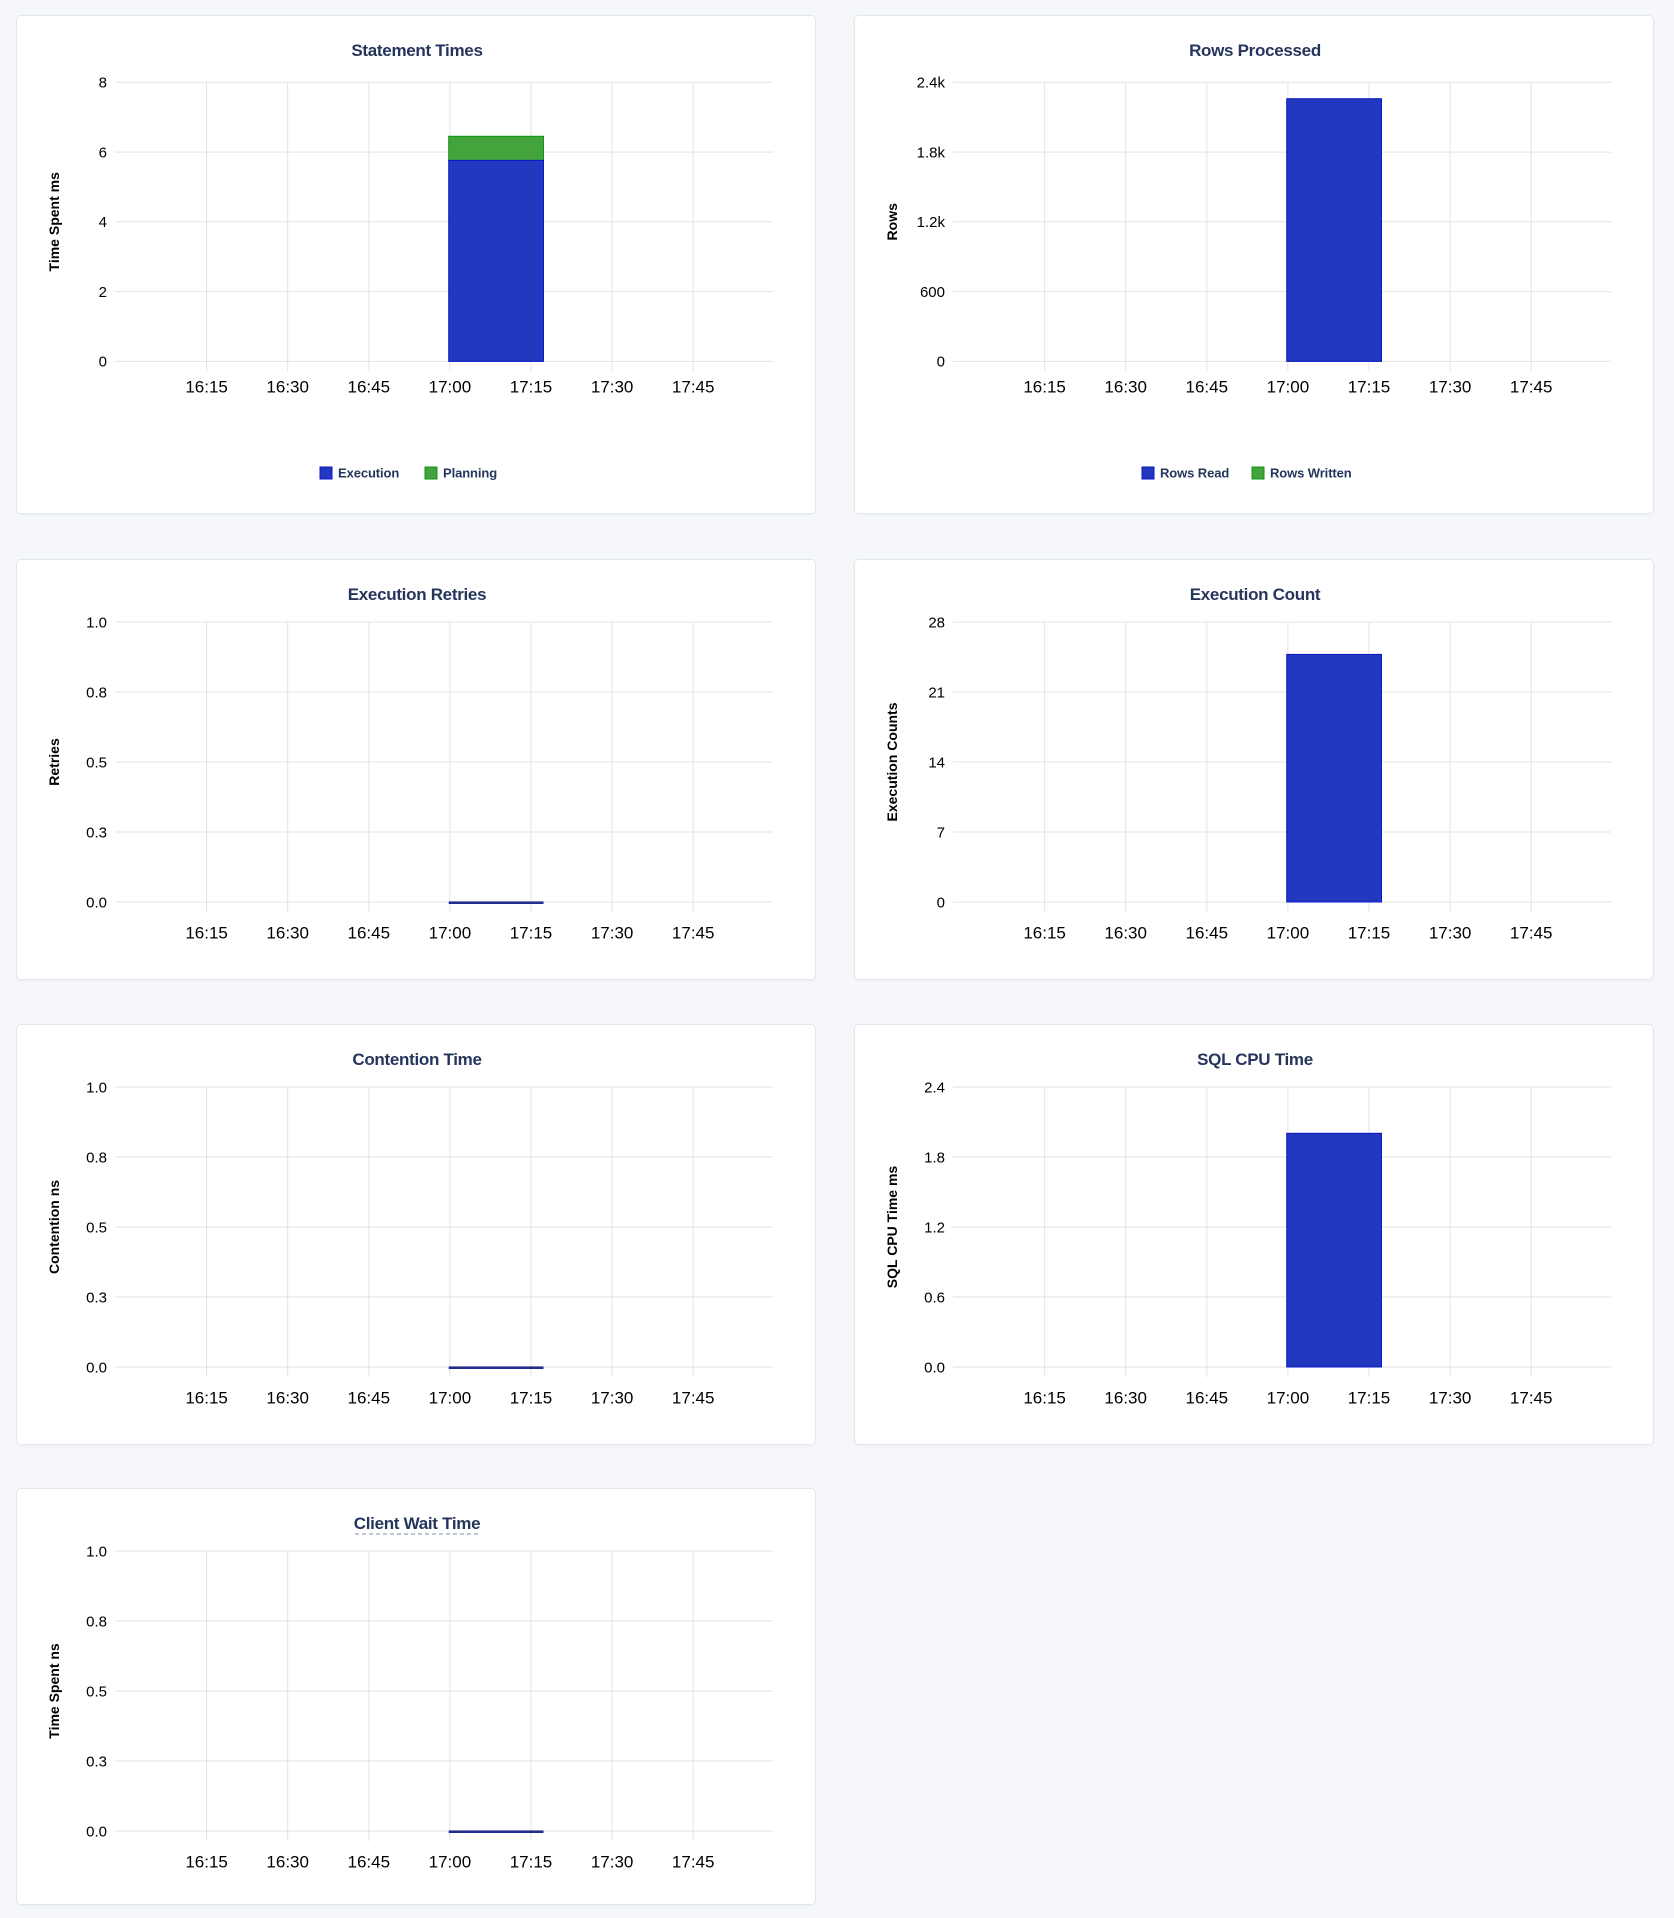 This screenshot has height=1918, width=1674. I want to click on svg-text: 4, so click(103, 222).